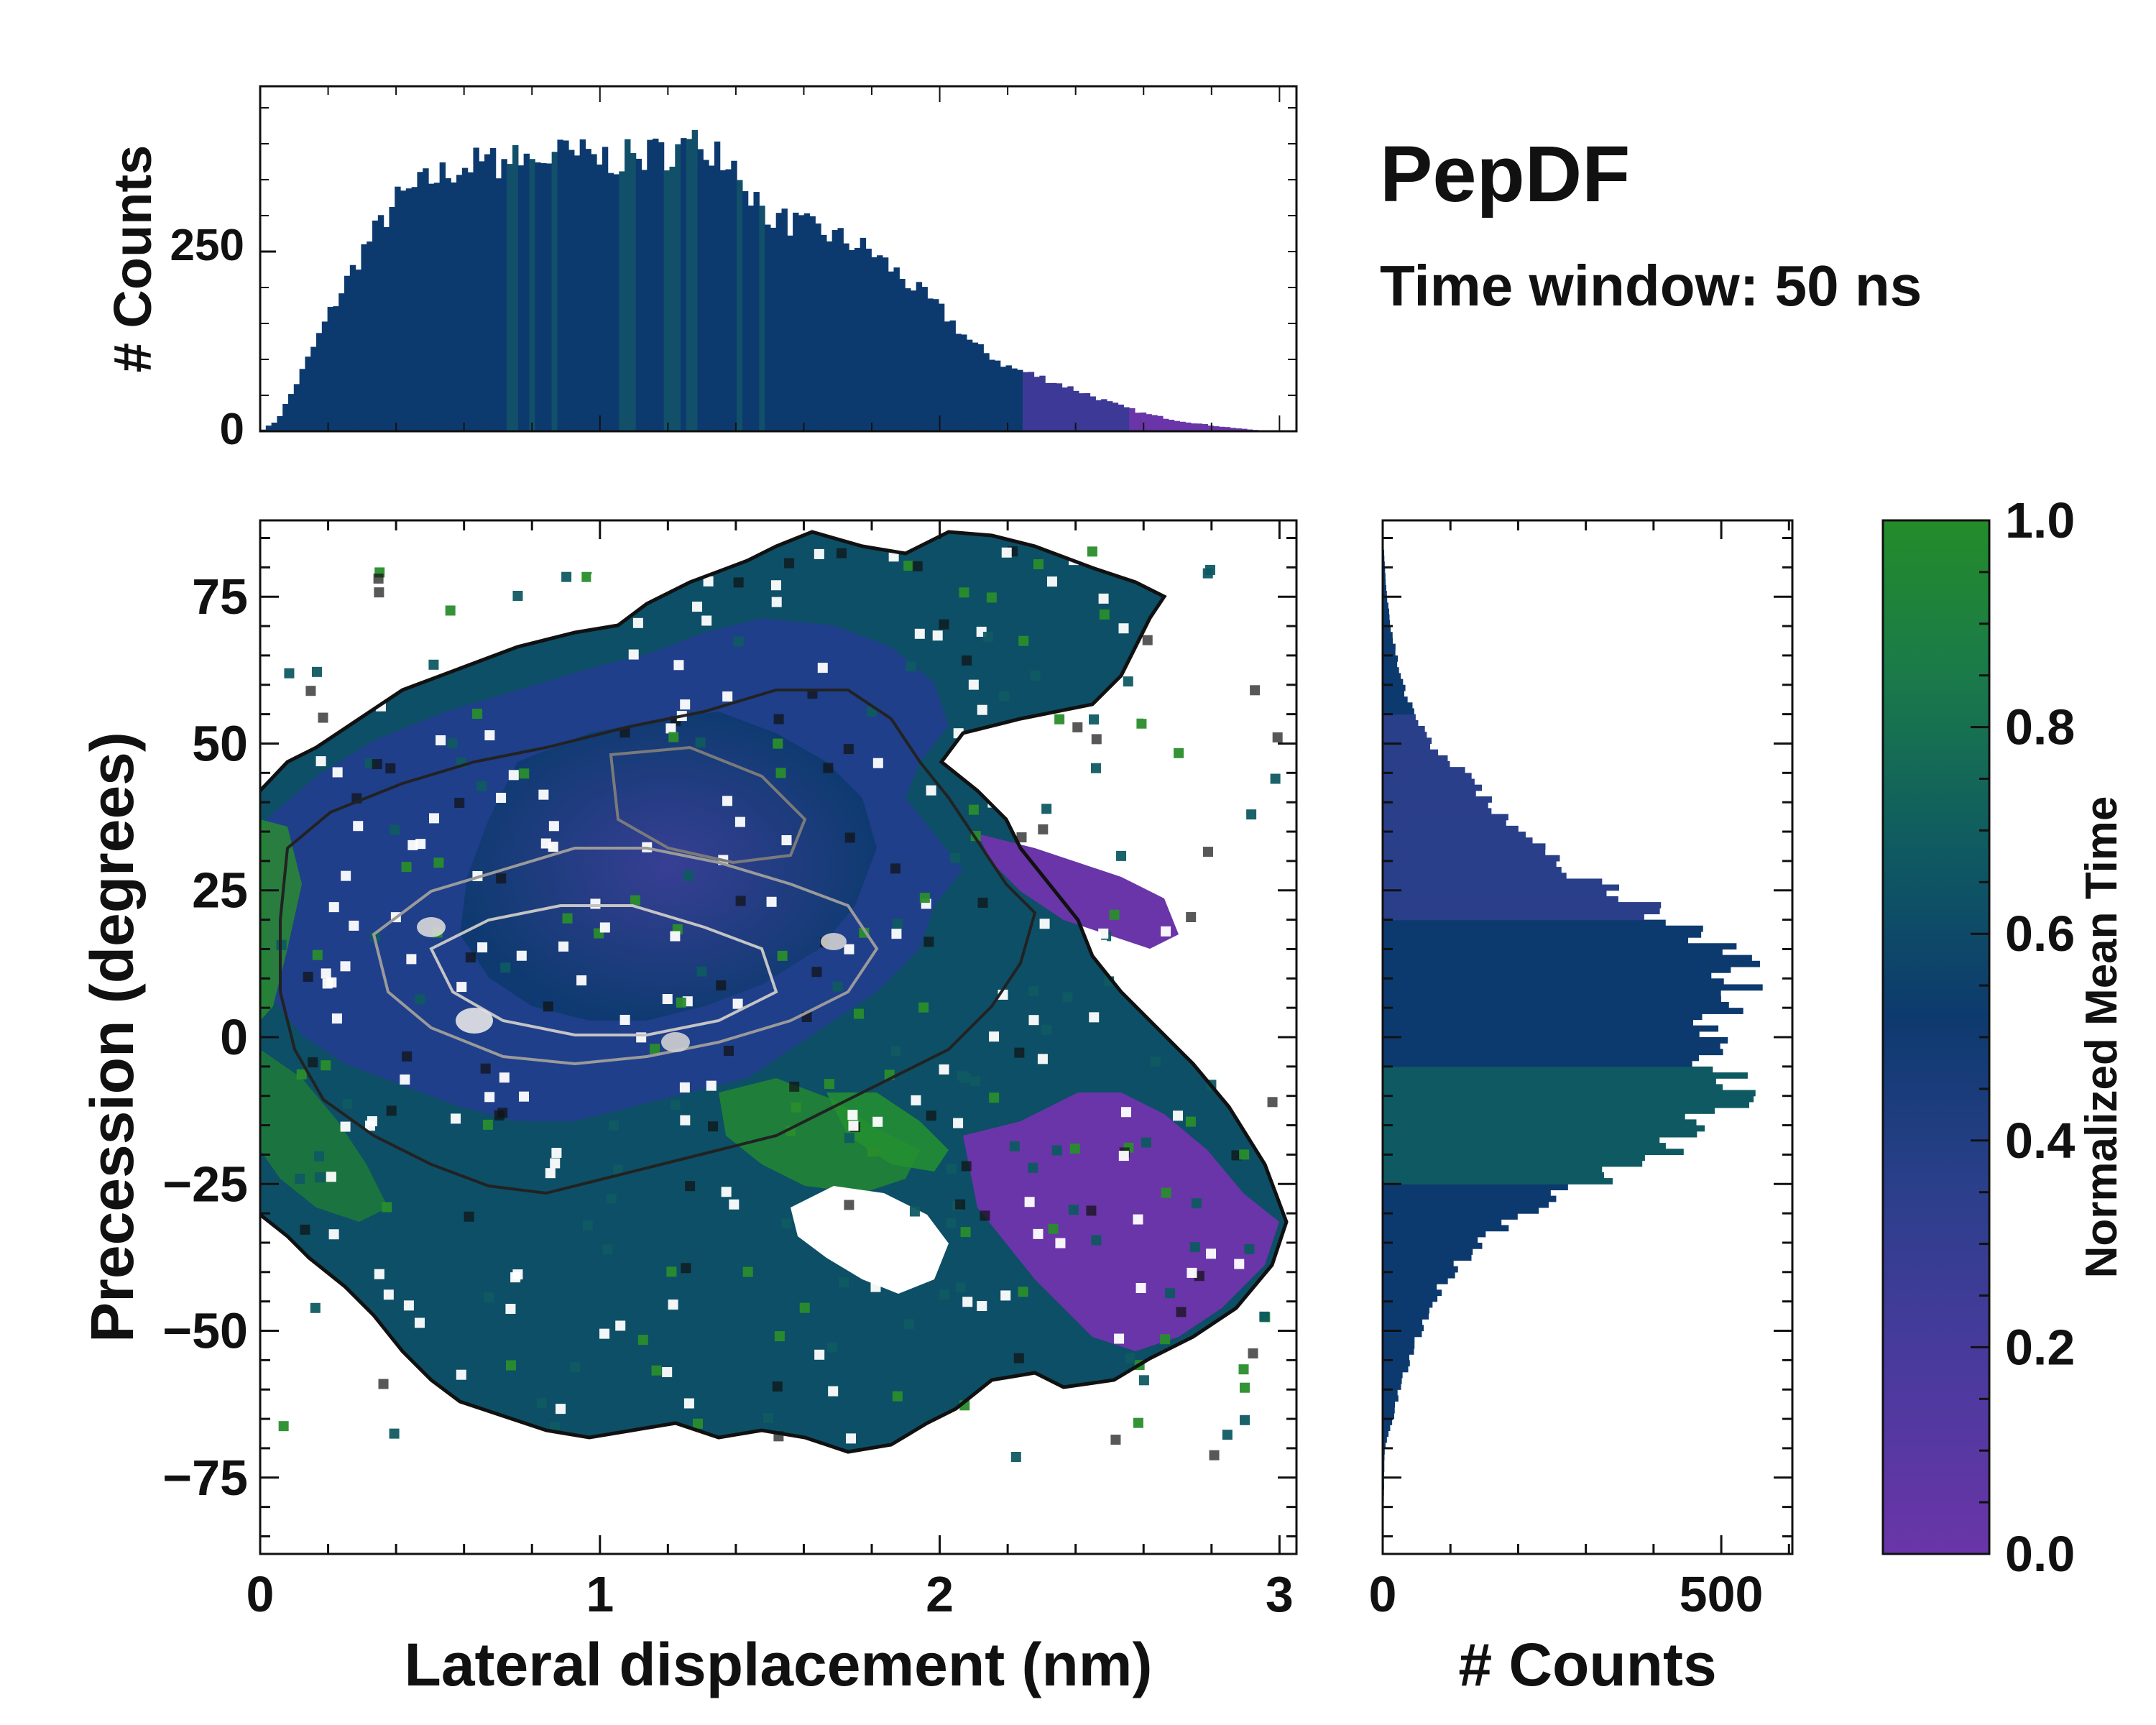 The height and width of the screenshot is (1725, 2156). What do you see at coordinates (2040, 1347) in the screenshot?
I see `colorbar-tick-label: 0.2` at bounding box center [2040, 1347].